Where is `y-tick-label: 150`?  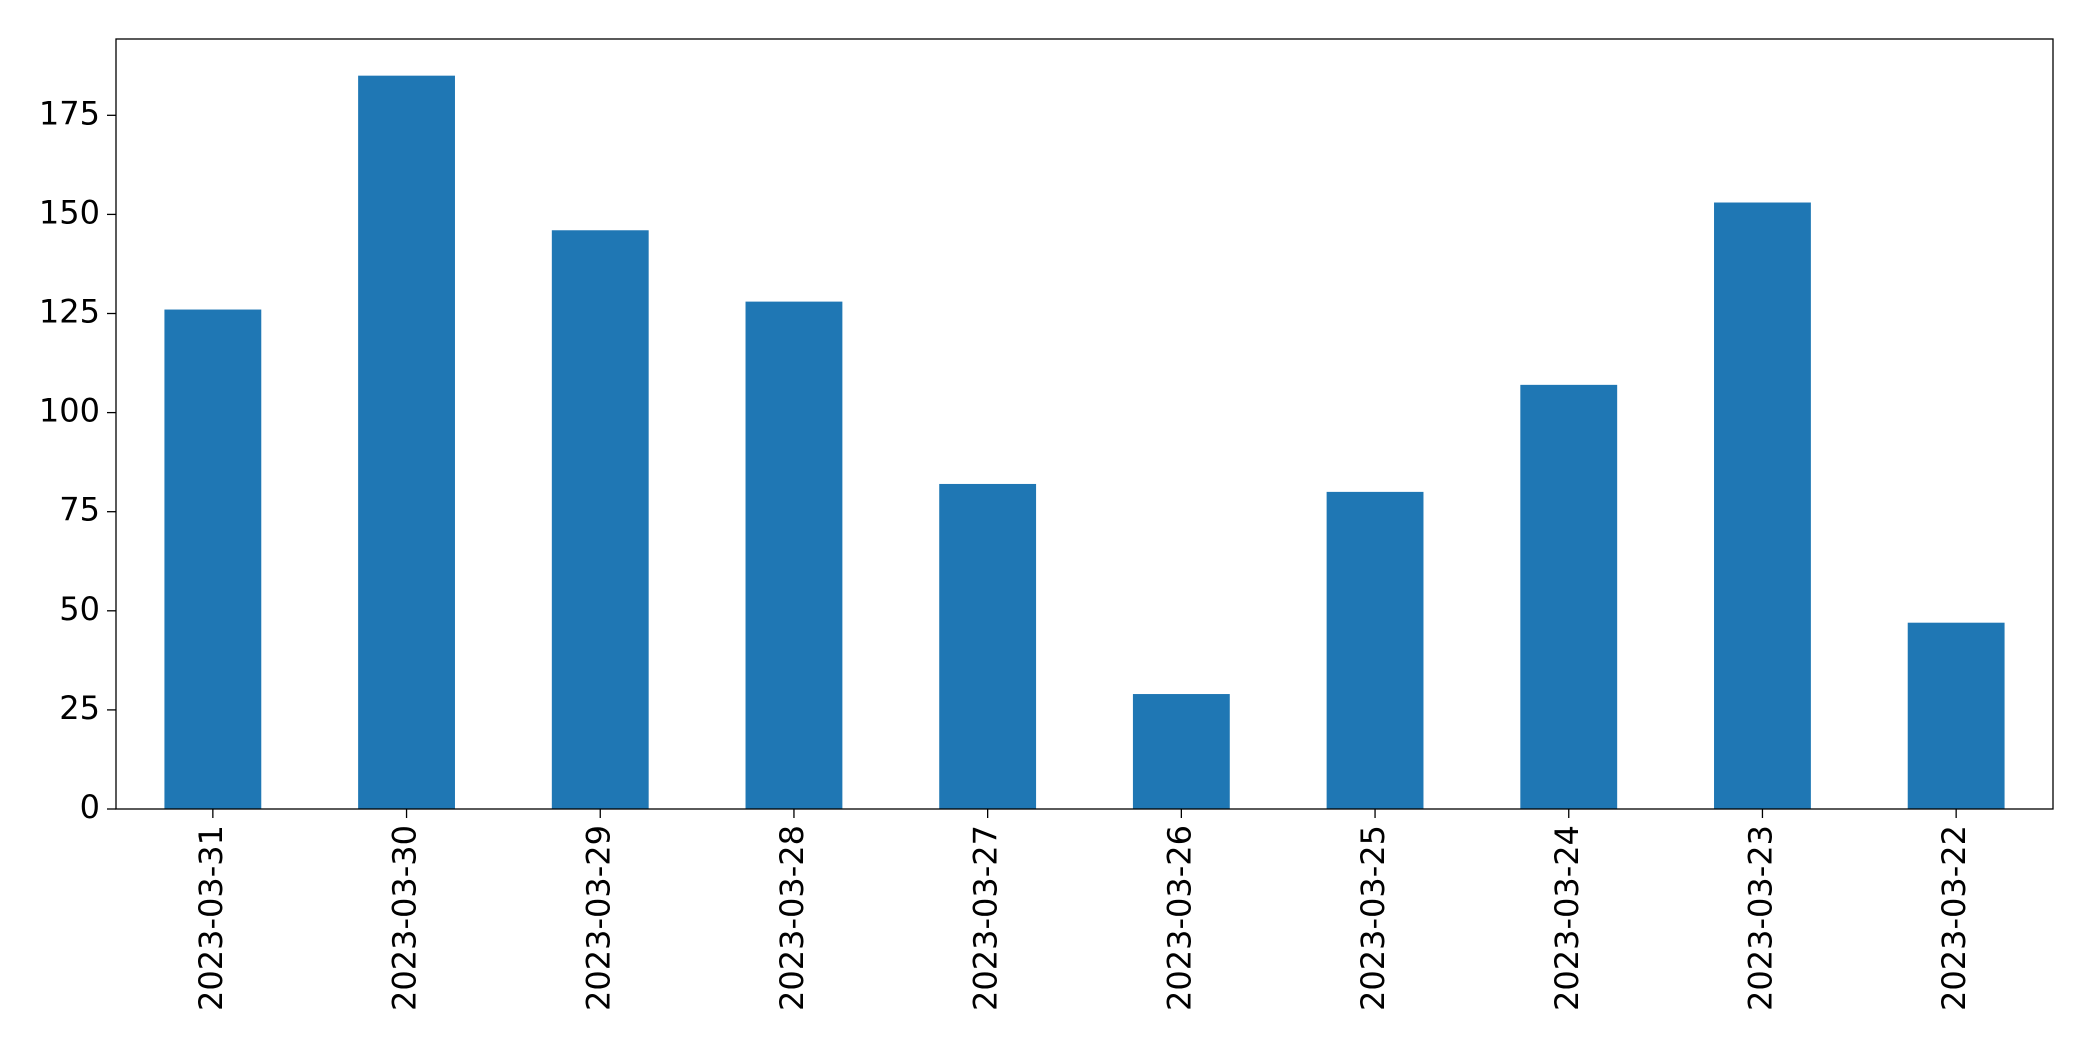
y-tick-label: 150 is located at coordinates (69, 212).